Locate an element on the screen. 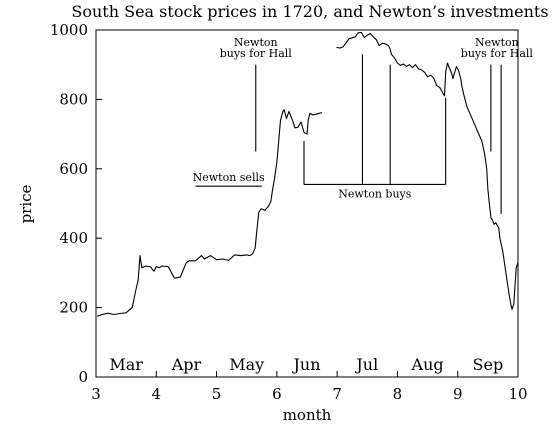 The width and height of the screenshot is (552, 429). buys-for-hall-1-label: buys for Hall is located at coordinates (256, 53).